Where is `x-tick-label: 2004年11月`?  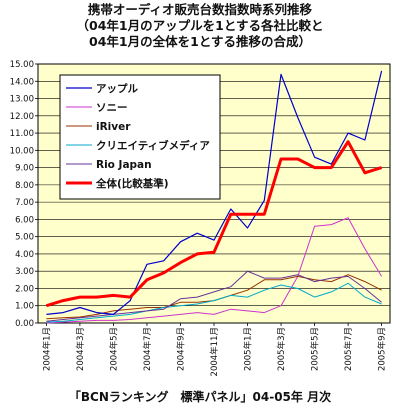
x-tick-label: 2004年11月 is located at coordinates (214, 351).